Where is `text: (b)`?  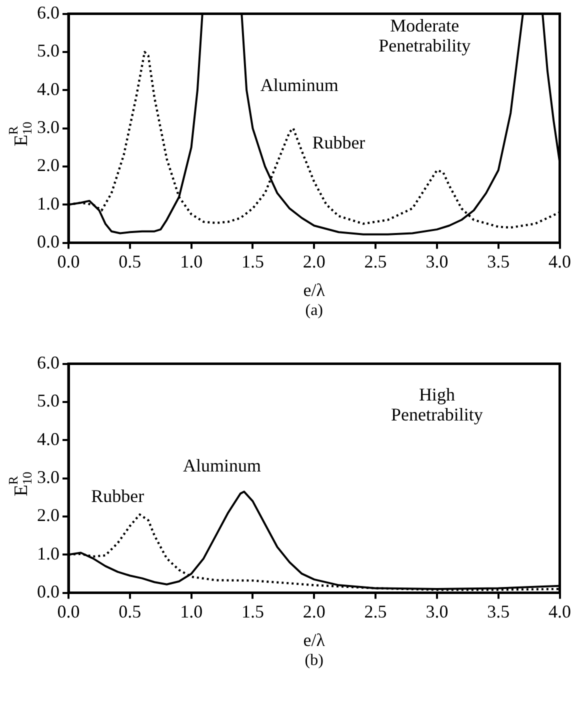 text: (b) is located at coordinates (314, 661).